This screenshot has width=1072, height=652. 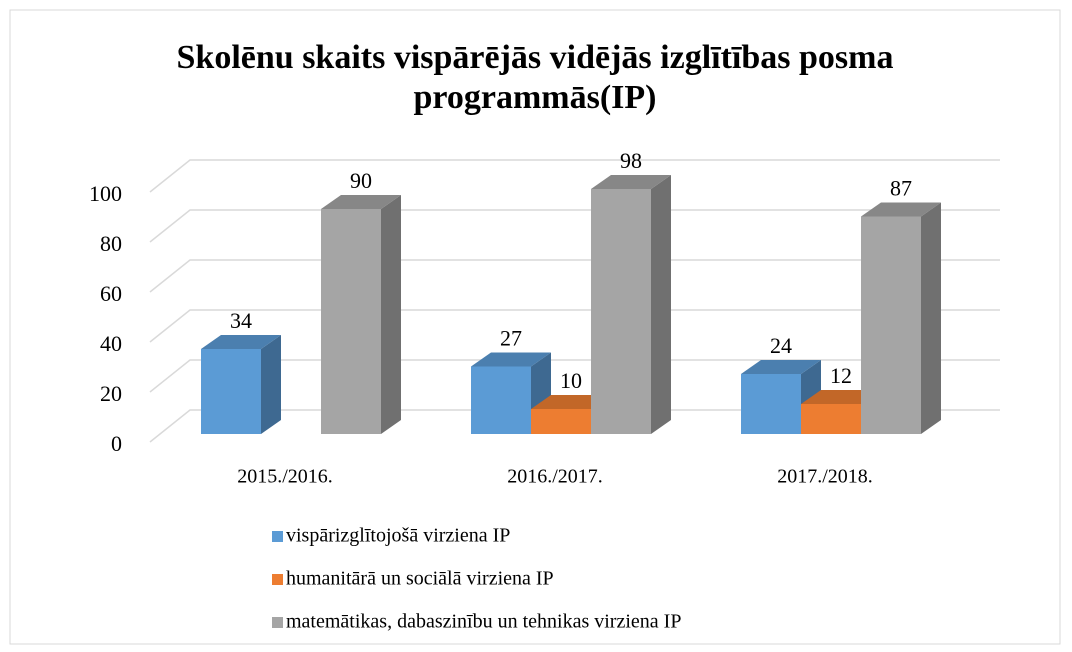 What do you see at coordinates (555, 477) in the screenshot?
I see `x-tick-label: 2016./2017.` at bounding box center [555, 477].